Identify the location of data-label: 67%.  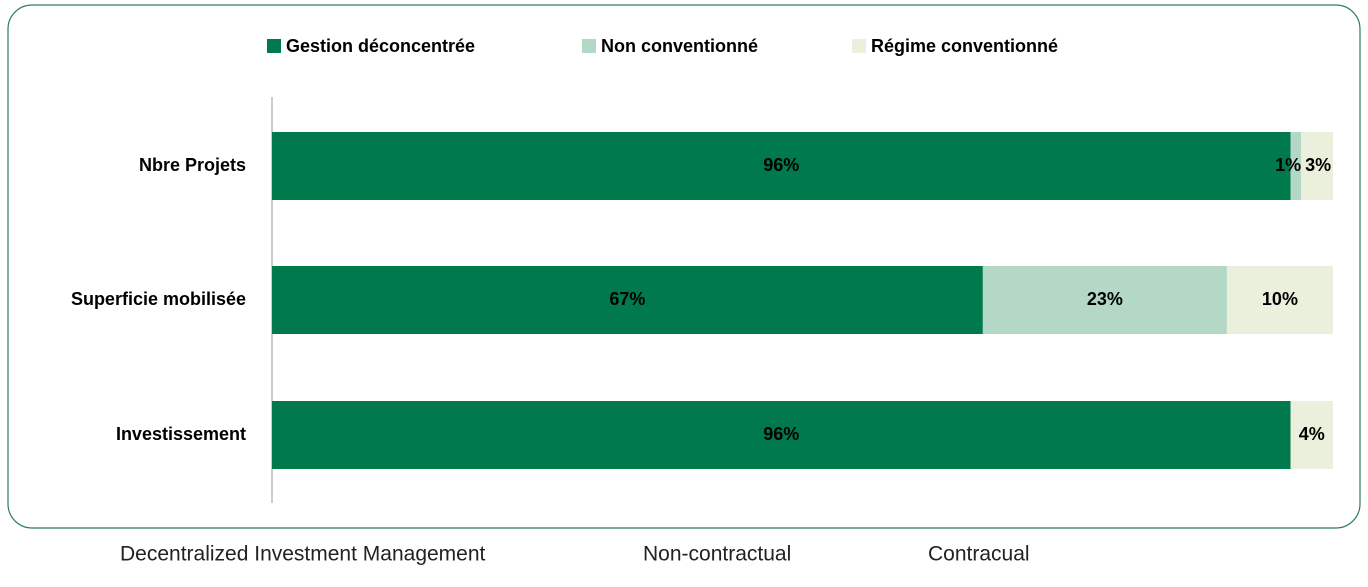
(627, 299).